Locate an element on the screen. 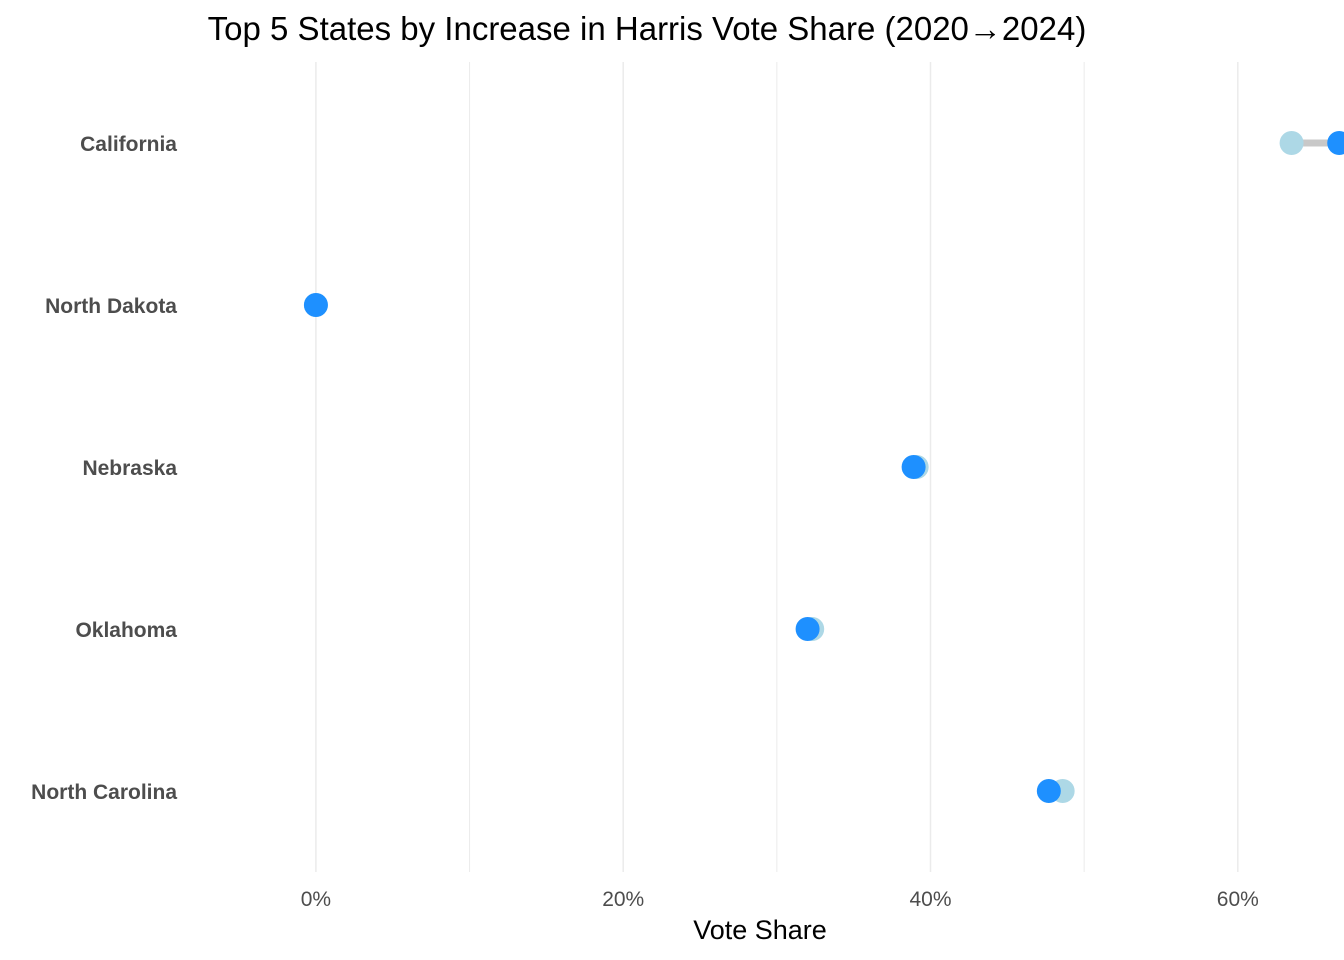  x-tick-label: 40% is located at coordinates (930, 899).